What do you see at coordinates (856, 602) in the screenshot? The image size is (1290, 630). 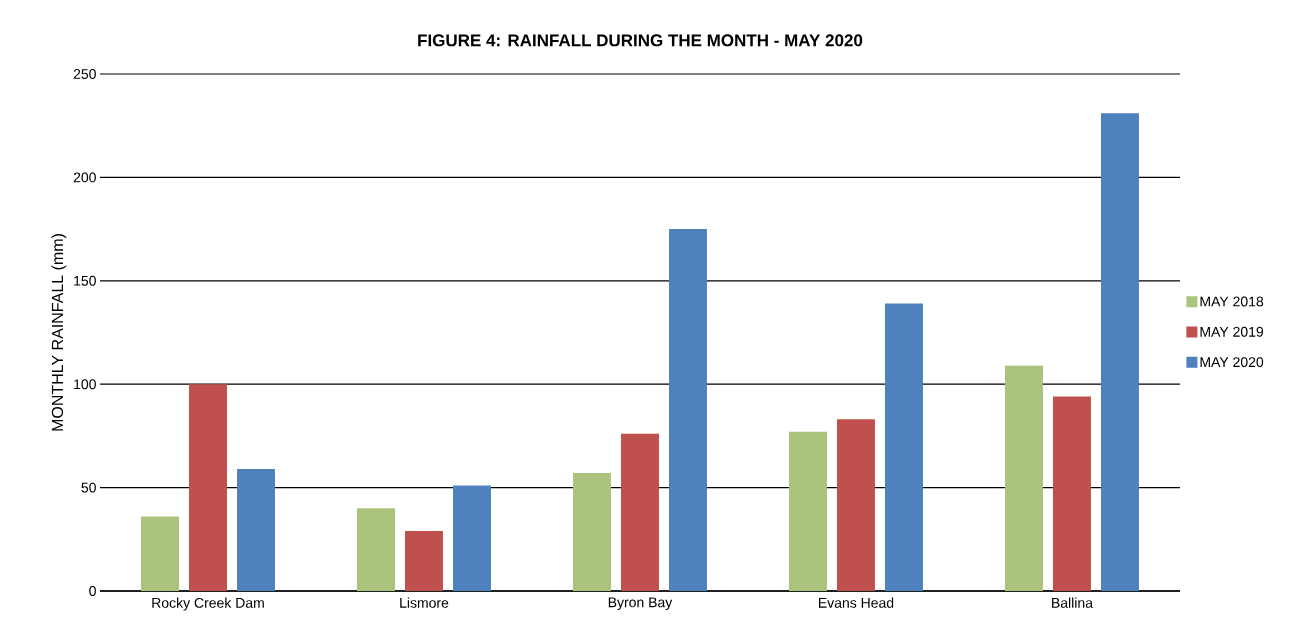 I see `x-tick-label: Evans Head` at bounding box center [856, 602].